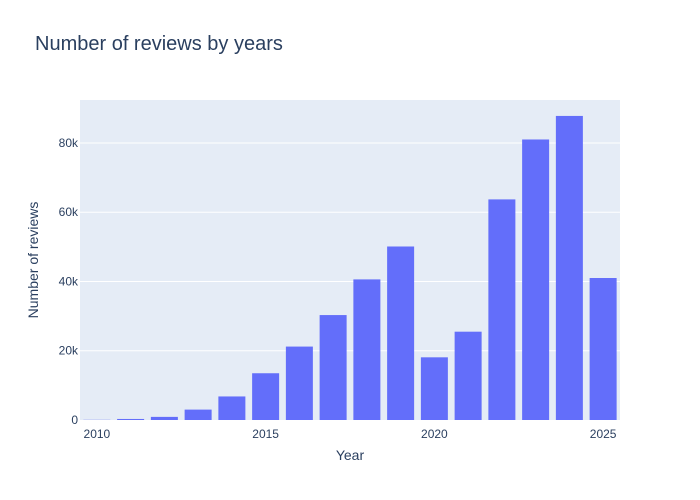  What do you see at coordinates (333, 367) in the screenshot?
I see `bar: 2017: 30300` at bounding box center [333, 367].